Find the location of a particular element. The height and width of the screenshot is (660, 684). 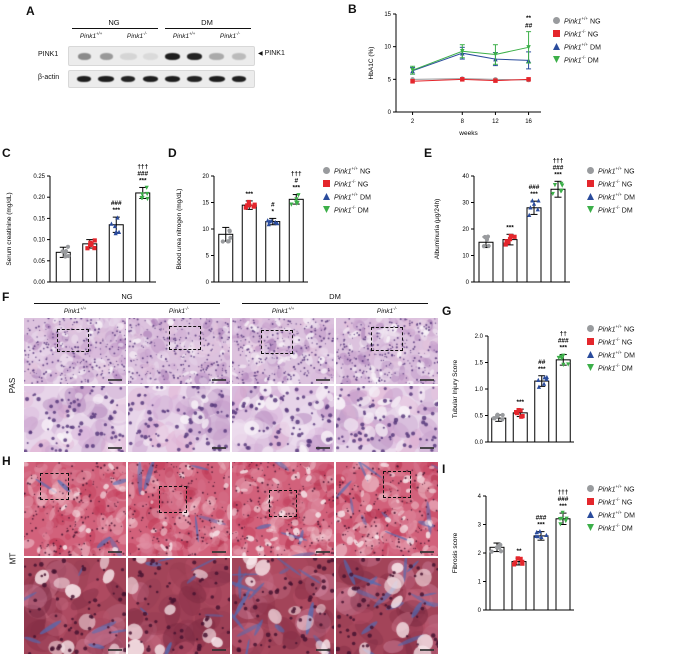

svg-text: 20 is located at coordinates (465, 230).